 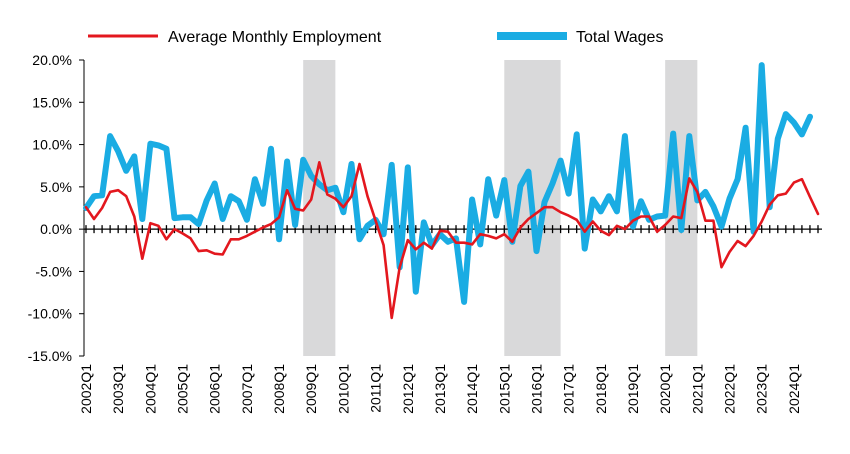 I want to click on y-tick-label: -5.0%, so click(x=53, y=271).